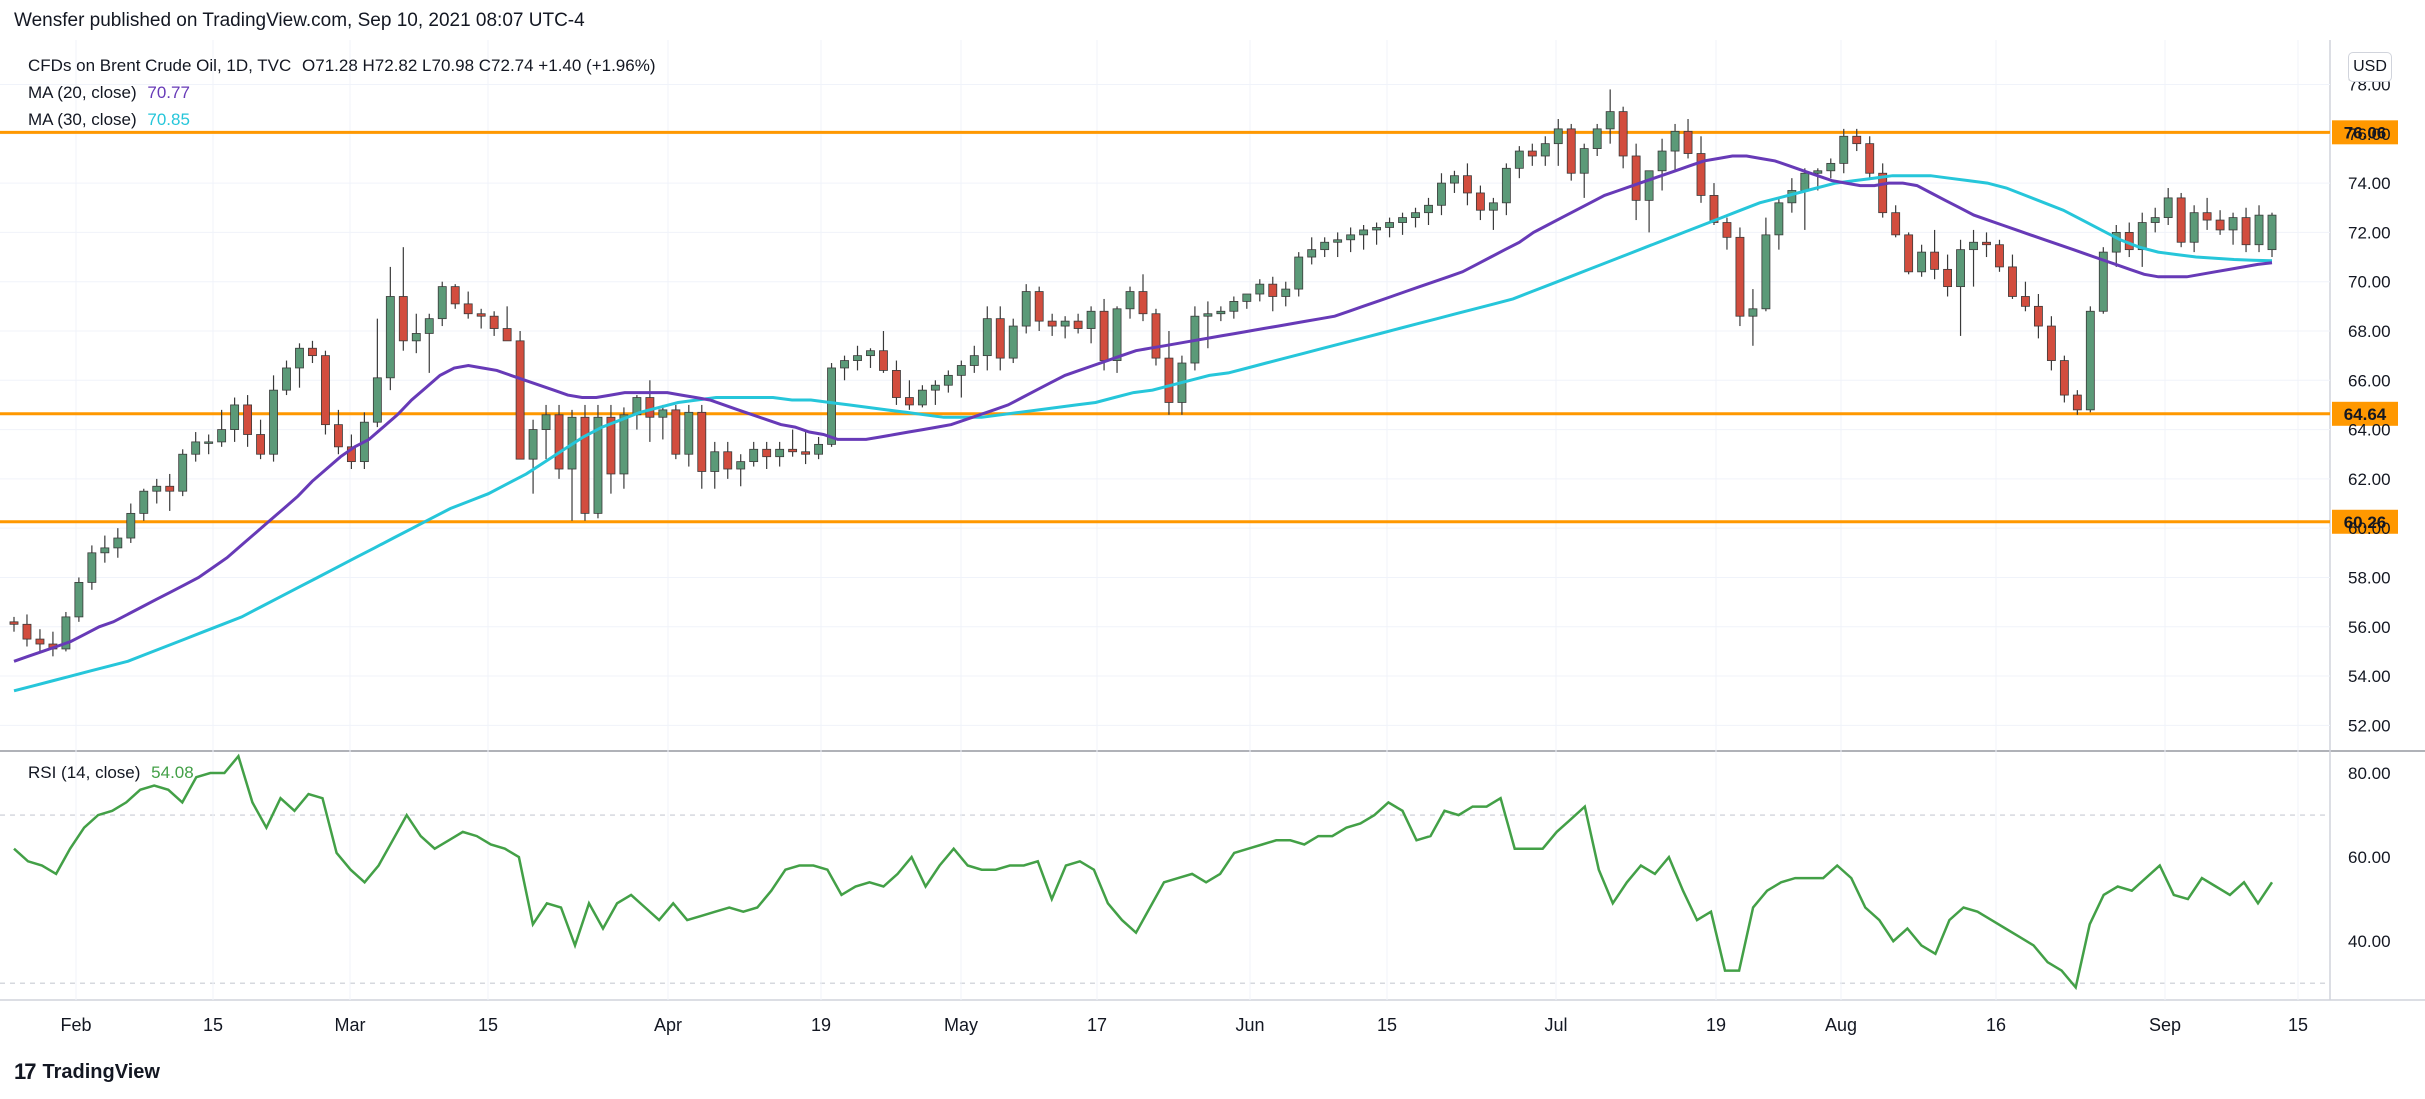 The height and width of the screenshot is (1099, 2425). What do you see at coordinates (2369, 331) in the screenshot?
I see `price-tick-label: 68.00` at bounding box center [2369, 331].